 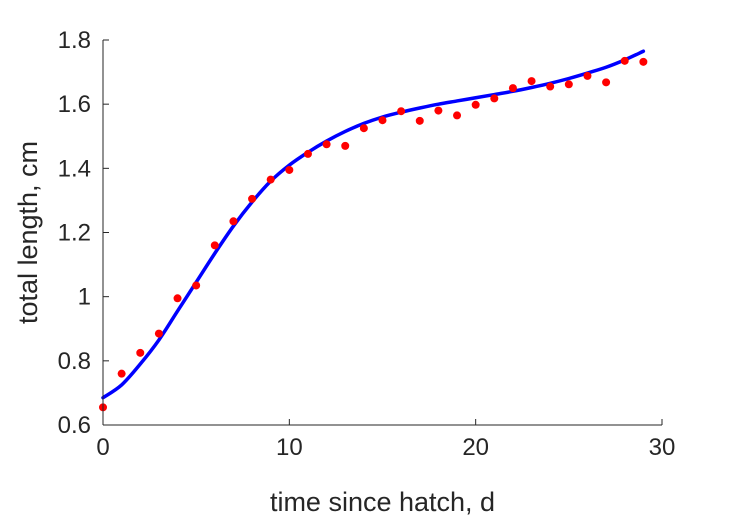 What do you see at coordinates (289, 447) in the screenshot?
I see `x-tick-label: 10` at bounding box center [289, 447].